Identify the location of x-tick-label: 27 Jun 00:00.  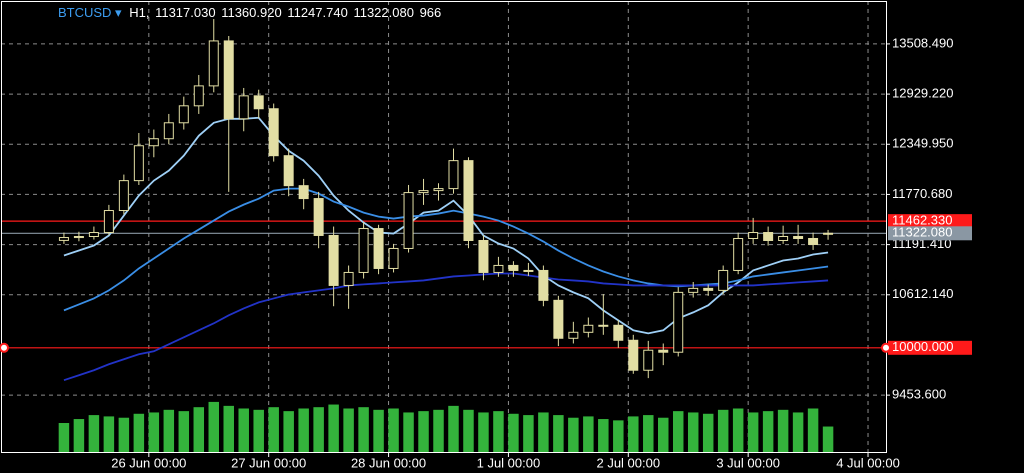
(268, 462).